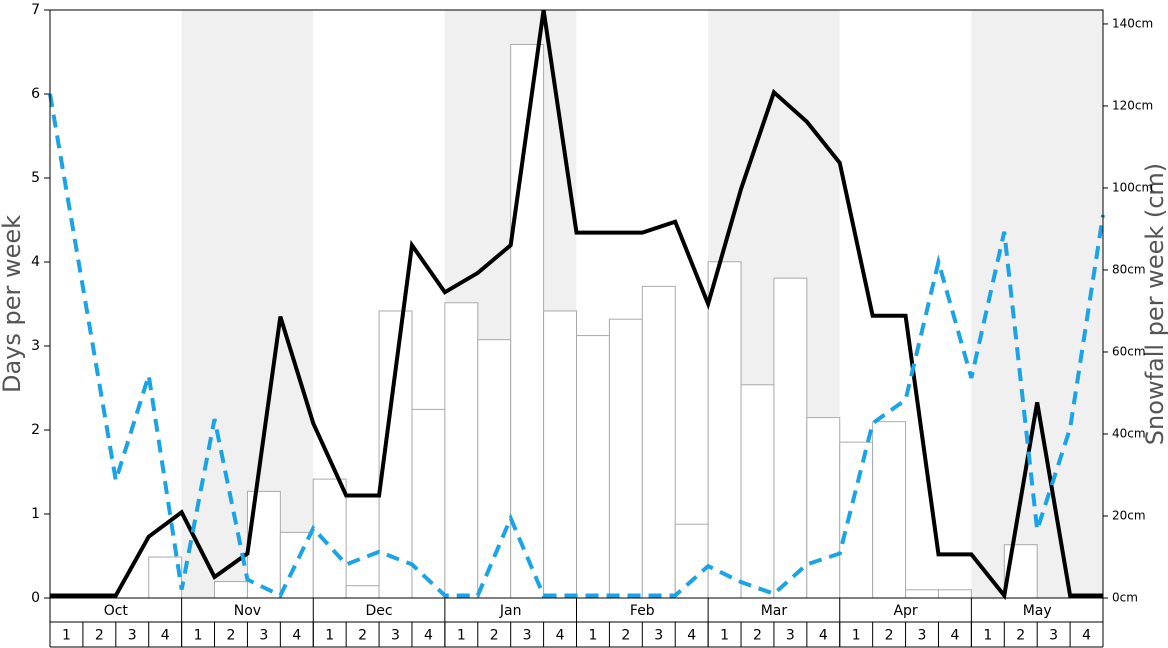  What do you see at coordinates (247, 611) in the screenshot?
I see `month-label: Nov` at bounding box center [247, 611].